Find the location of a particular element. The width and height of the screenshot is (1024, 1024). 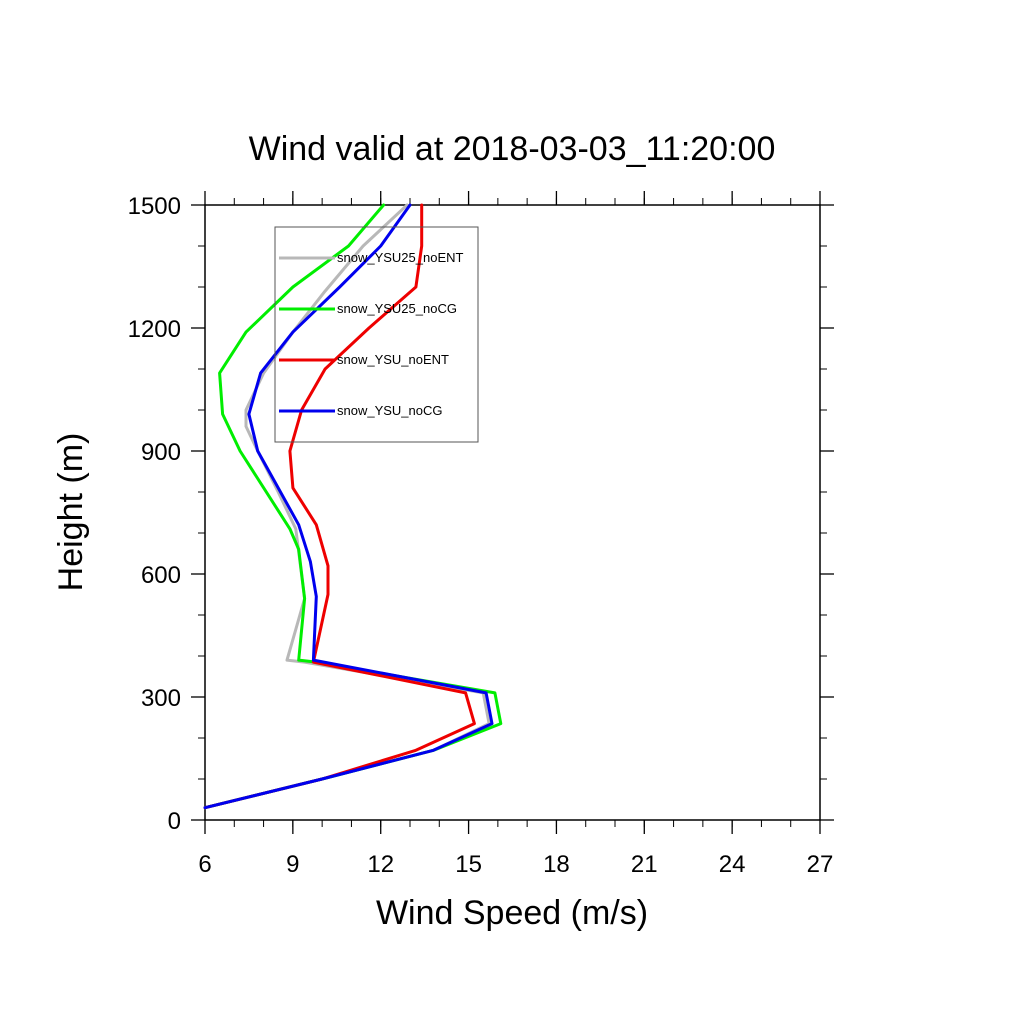

y-tick-label: 300 is located at coordinates (161, 698).